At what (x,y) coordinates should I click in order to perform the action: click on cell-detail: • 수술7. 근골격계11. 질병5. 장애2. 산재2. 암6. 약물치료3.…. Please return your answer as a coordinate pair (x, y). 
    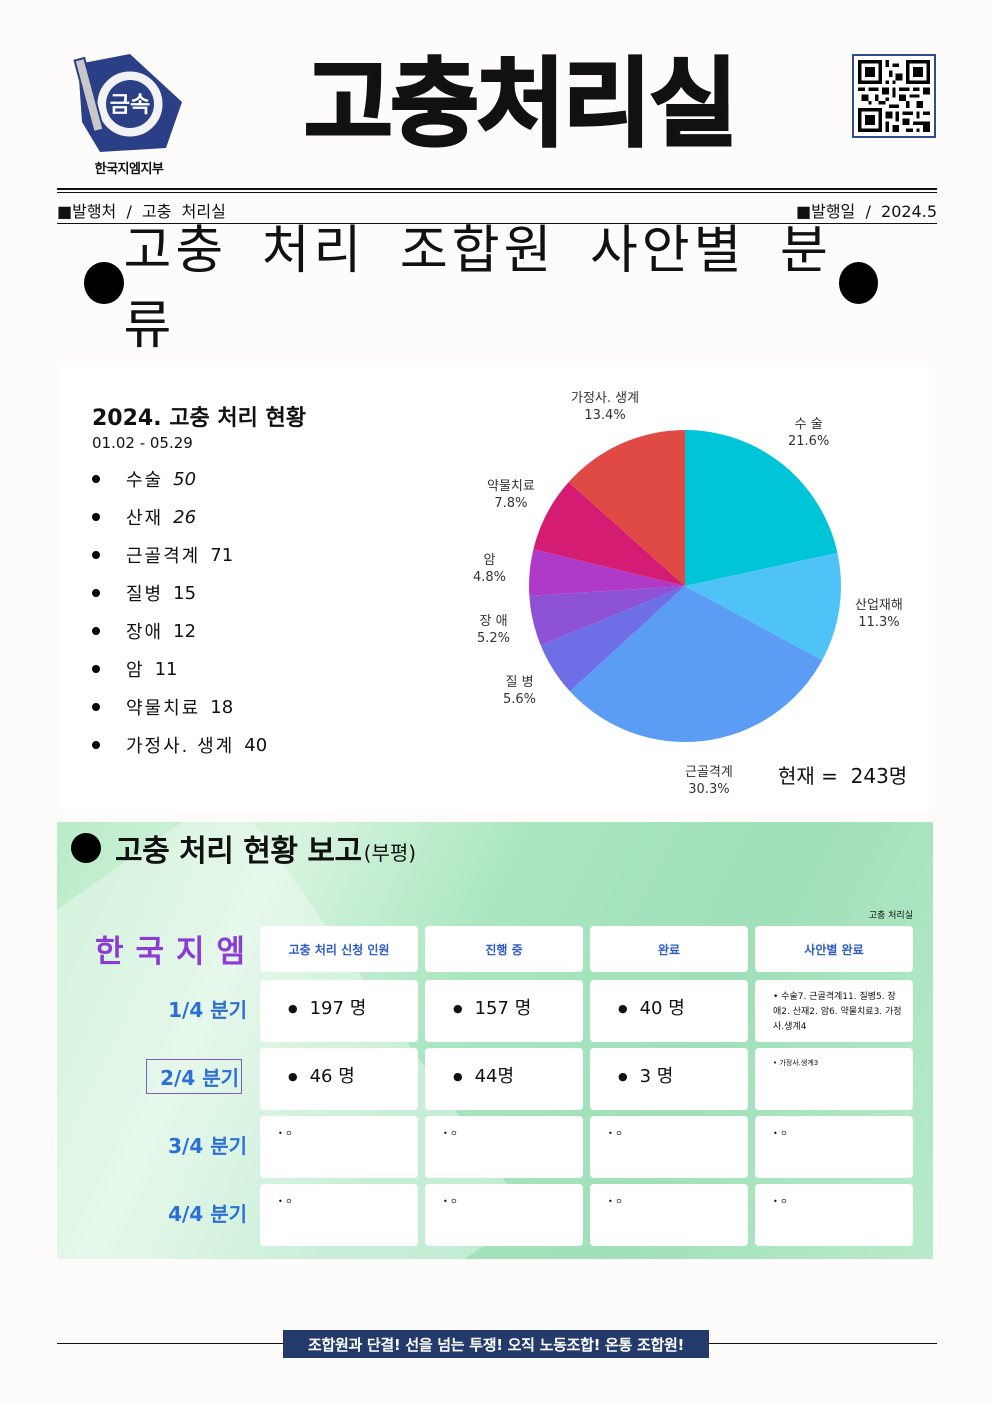
    Looking at the image, I should click on (837, 1012).